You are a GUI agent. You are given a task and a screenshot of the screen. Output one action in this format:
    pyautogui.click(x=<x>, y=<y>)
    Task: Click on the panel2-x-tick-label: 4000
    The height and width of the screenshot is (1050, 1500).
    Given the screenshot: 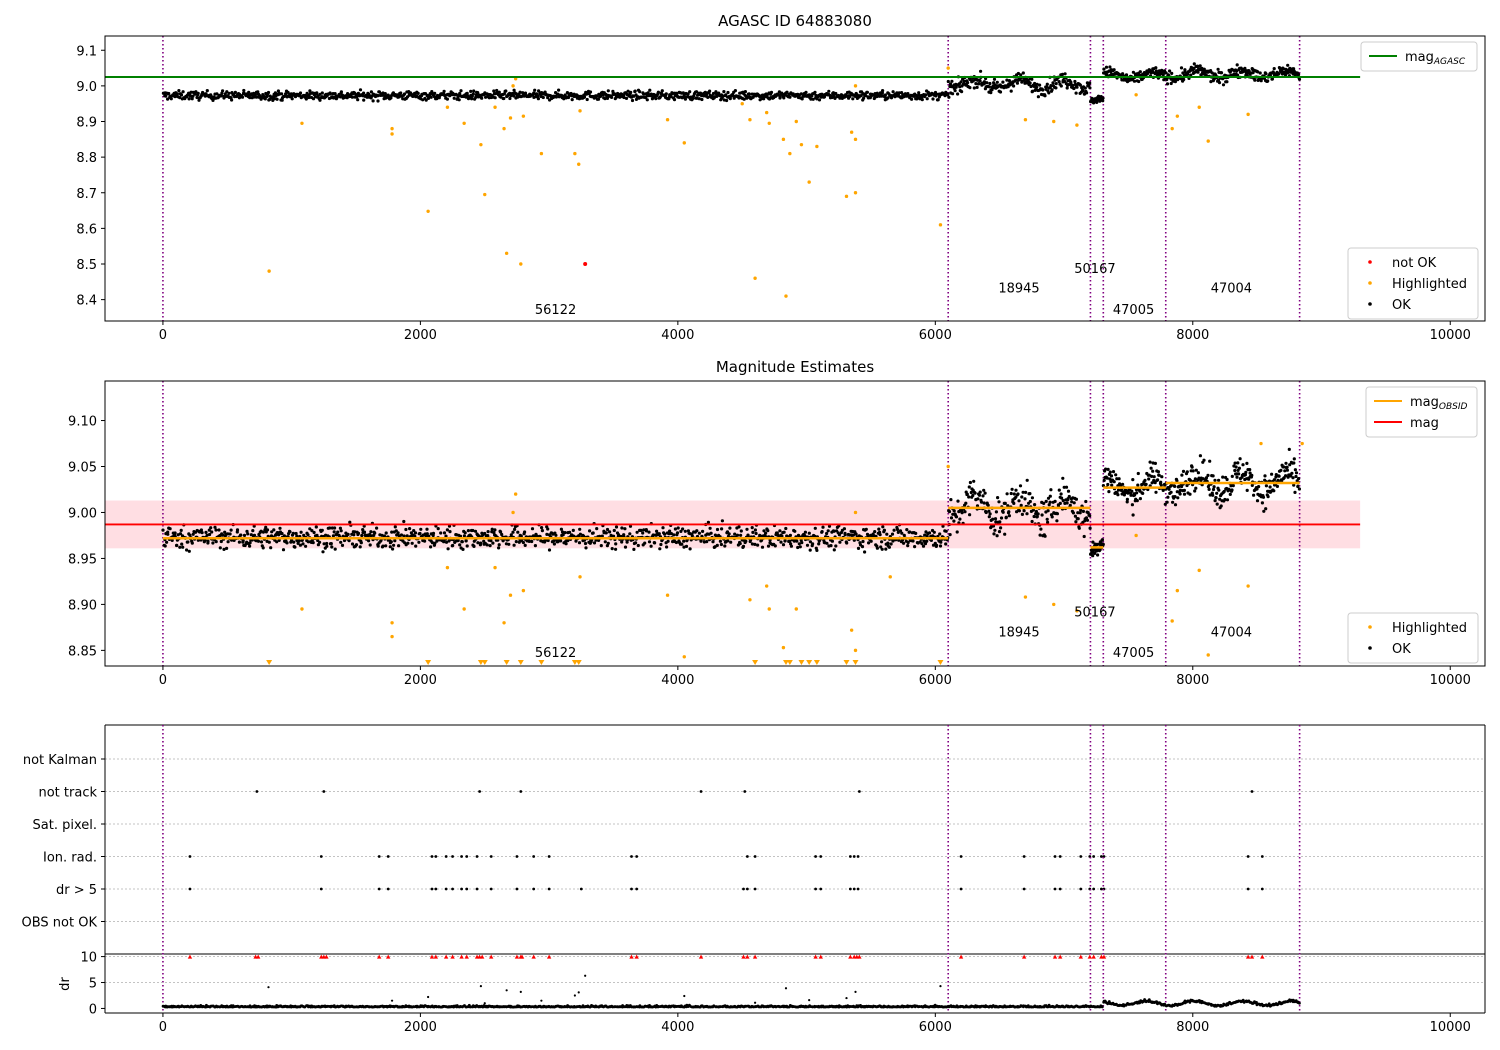 What is the action you would take?
    pyautogui.click(x=677, y=680)
    